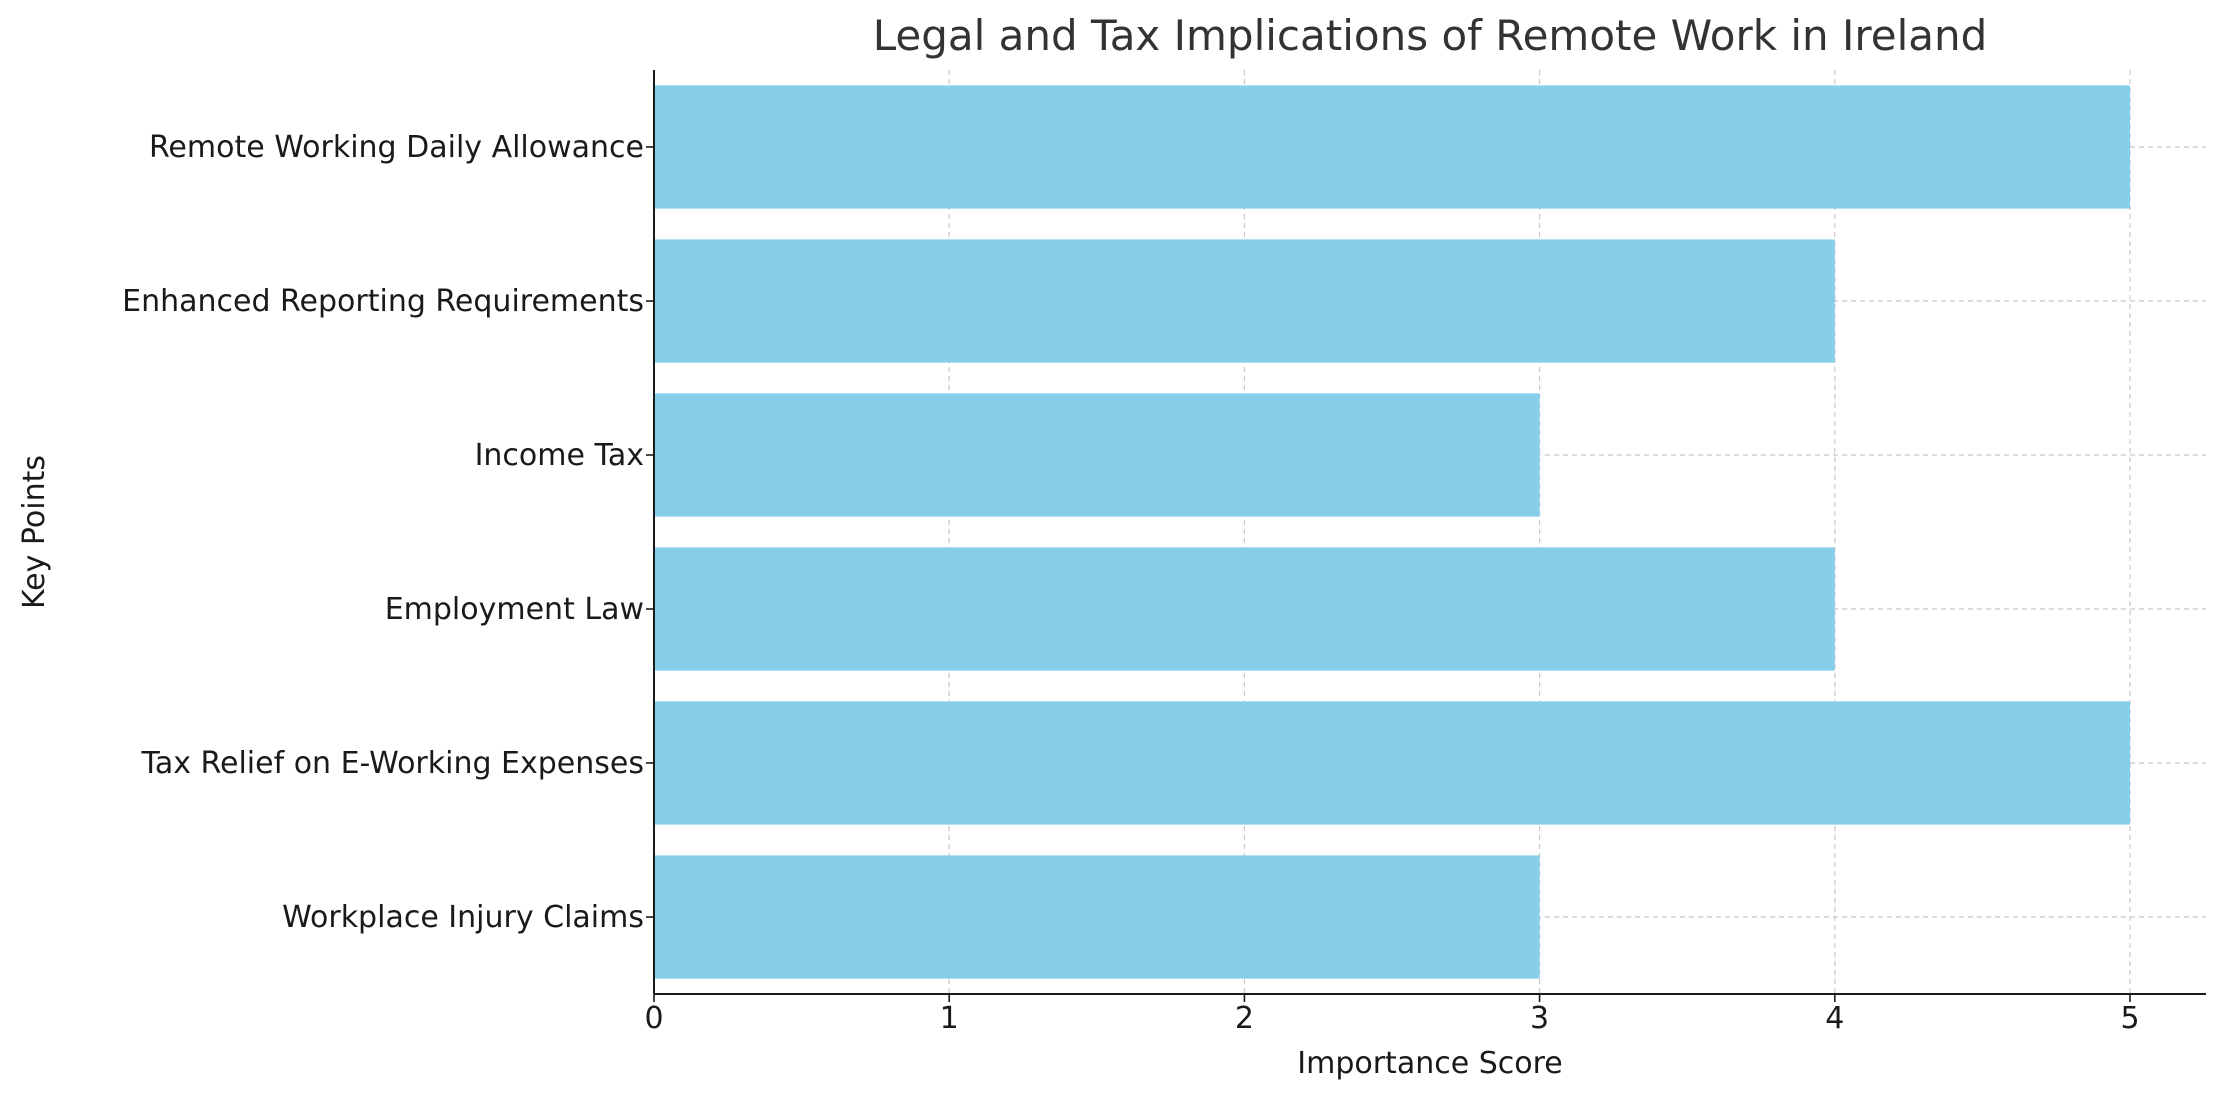 The width and height of the screenshot is (2224, 1105). What do you see at coordinates (2129, 1018) in the screenshot?
I see `x-tick-label: 5` at bounding box center [2129, 1018].